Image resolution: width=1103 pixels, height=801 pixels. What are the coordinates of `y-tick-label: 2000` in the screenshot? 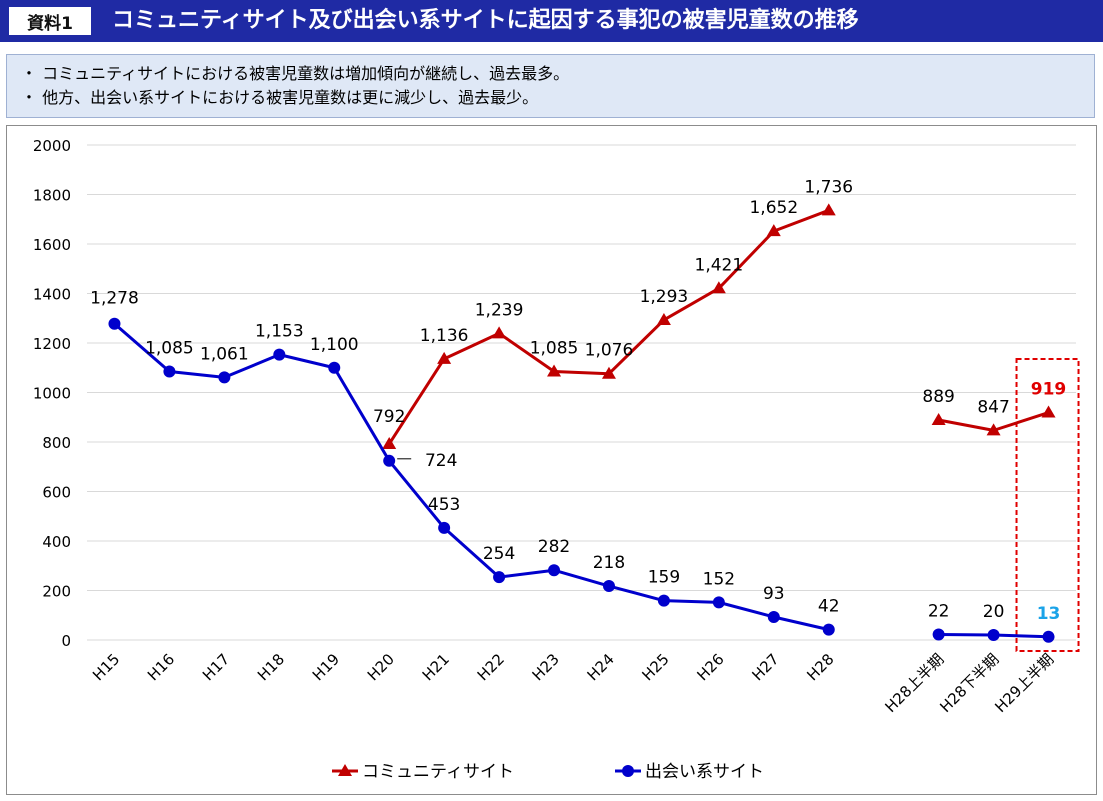 It's located at (52, 146).